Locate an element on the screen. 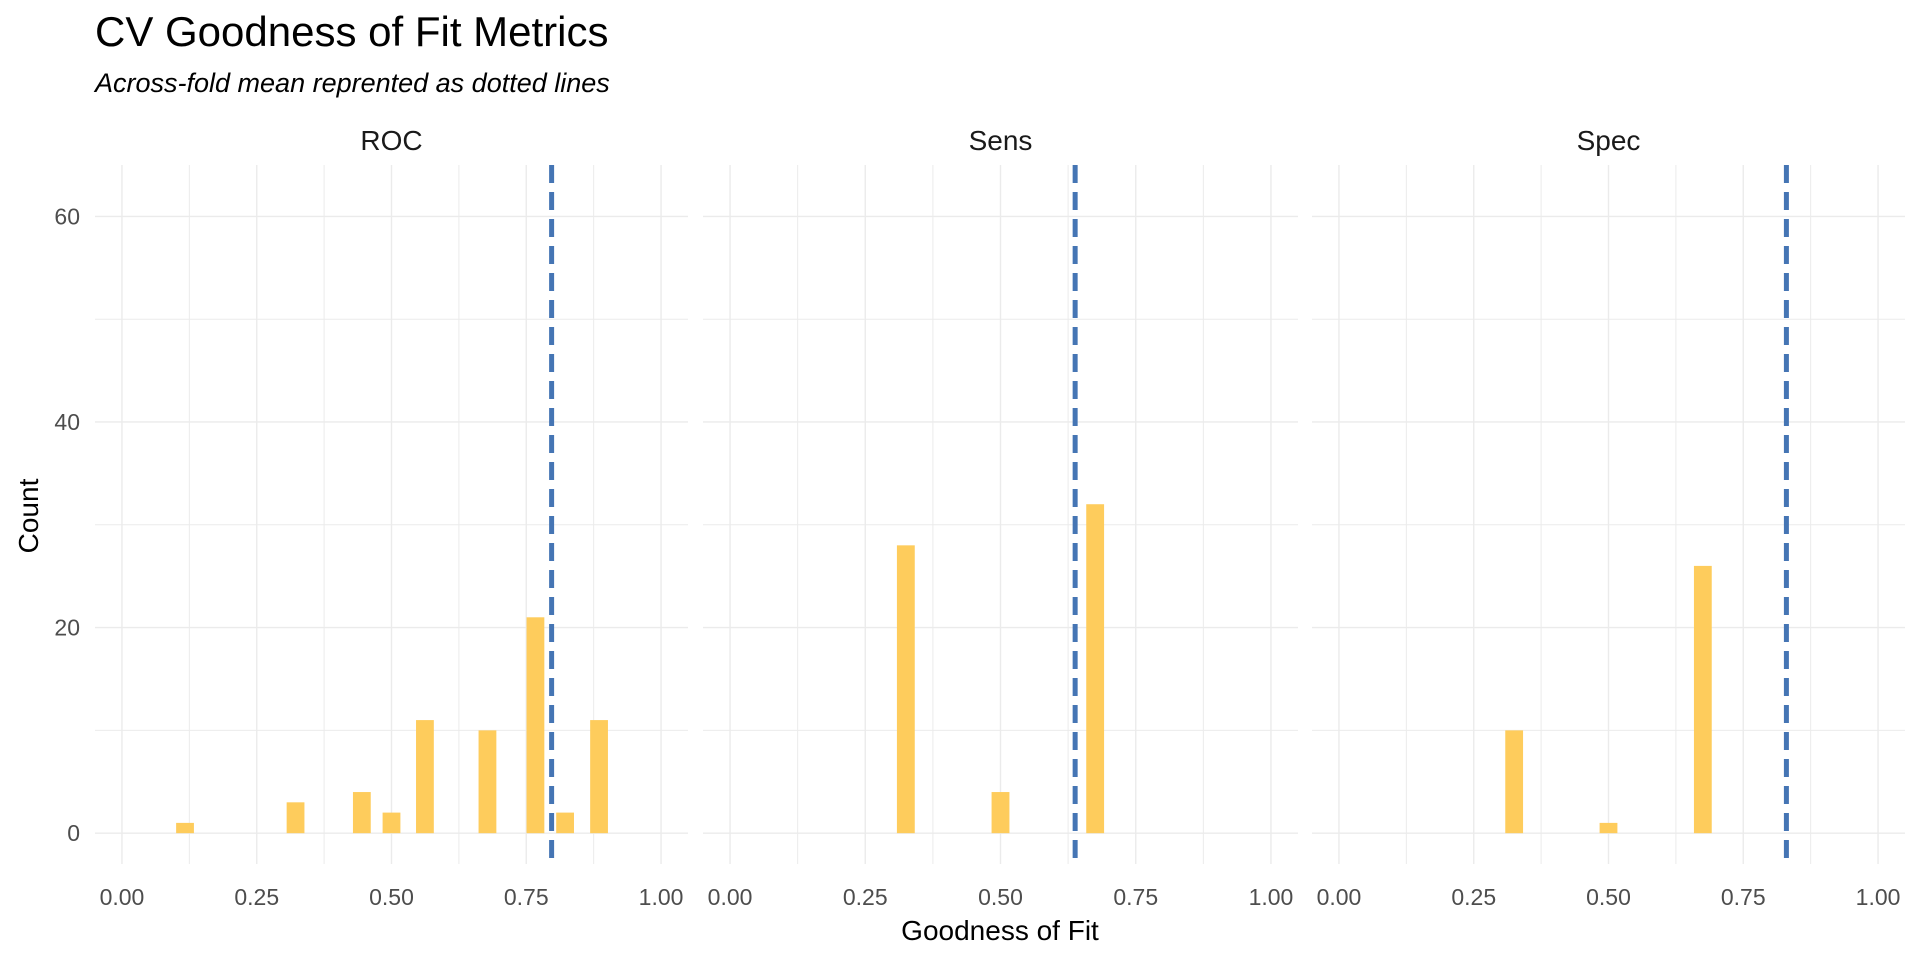 This screenshot has height=960, width=1920. facet-label: ROC is located at coordinates (391, 140).